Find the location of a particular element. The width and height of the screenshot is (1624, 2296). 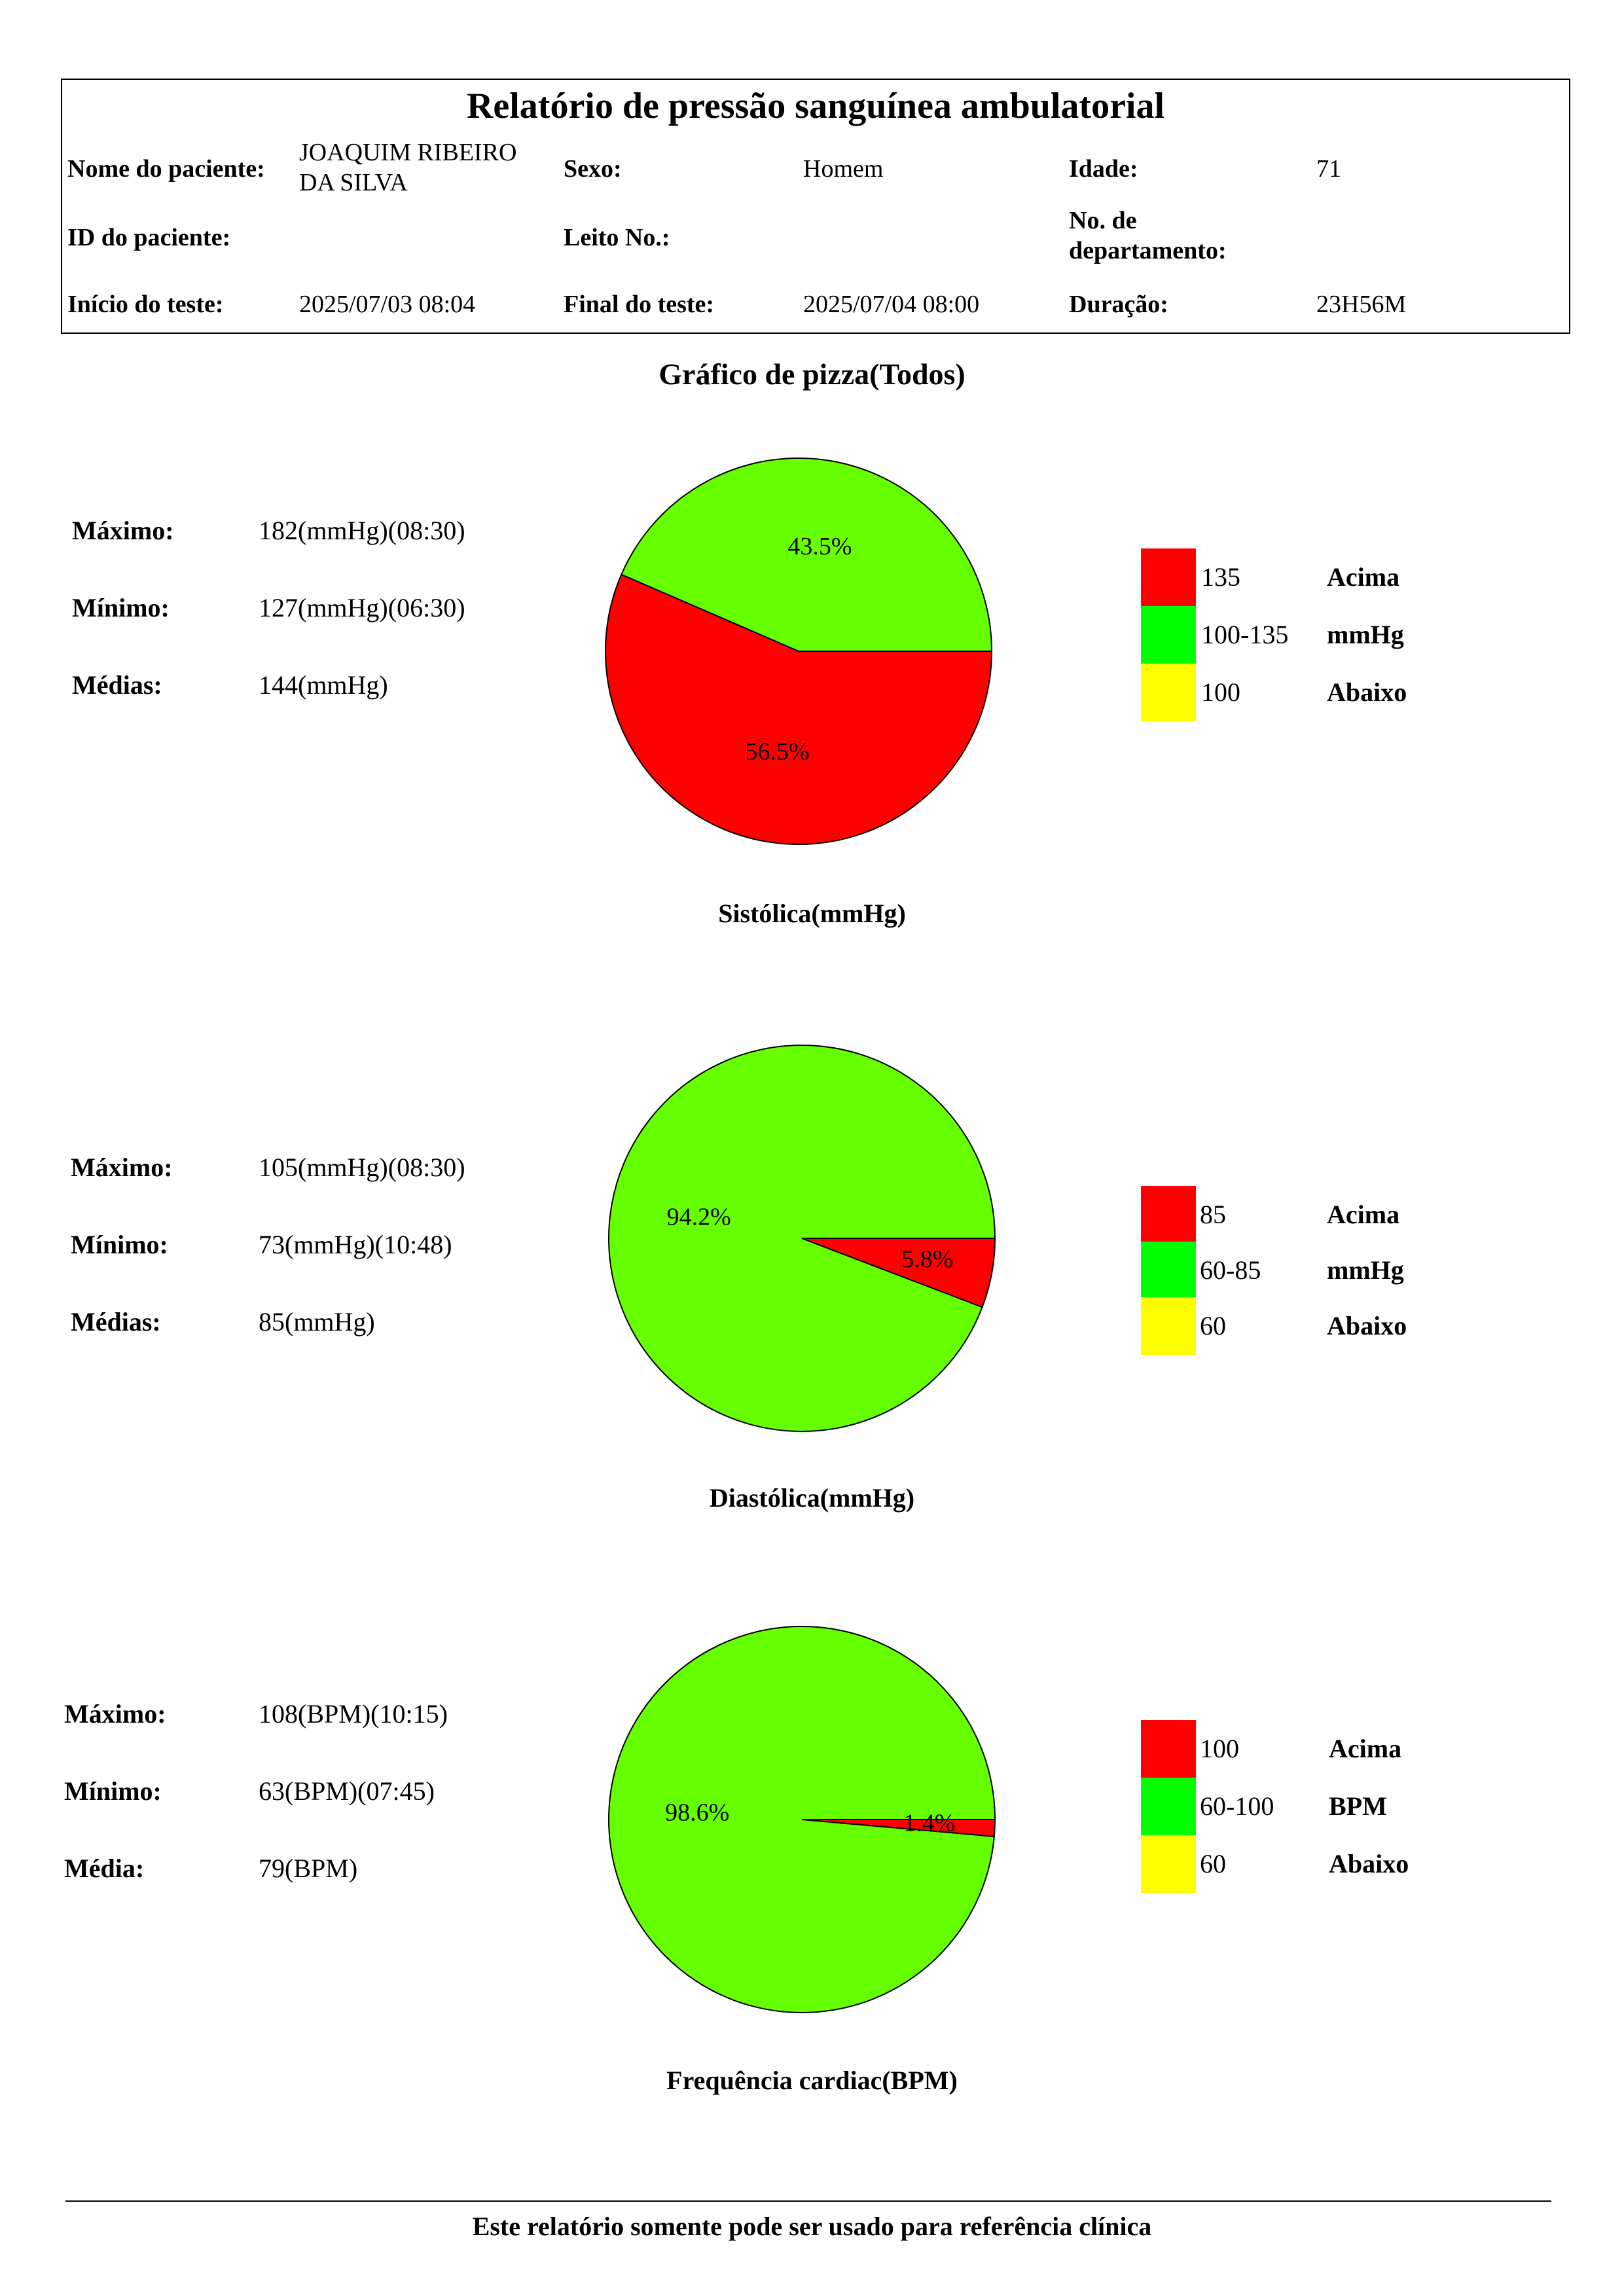

heart-rate-max-label: Máximo: is located at coordinates (115, 1714).